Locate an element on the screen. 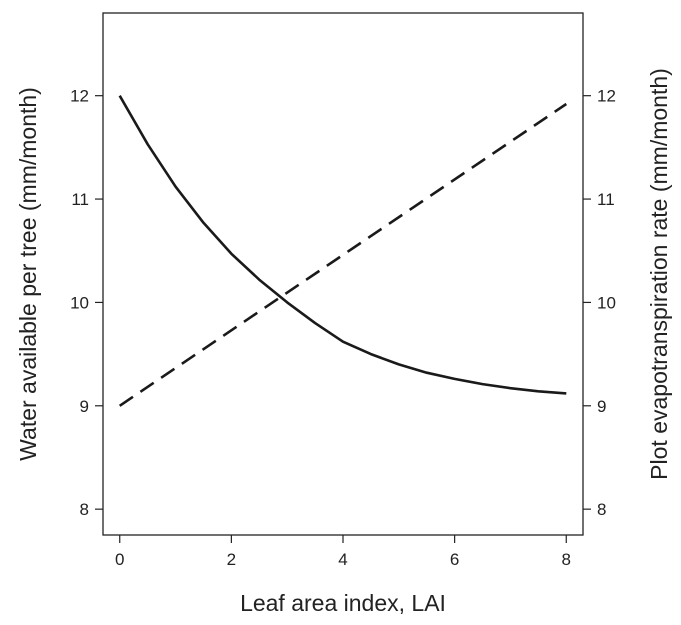  left-y-tick-label: 12 is located at coordinates (79, 96).